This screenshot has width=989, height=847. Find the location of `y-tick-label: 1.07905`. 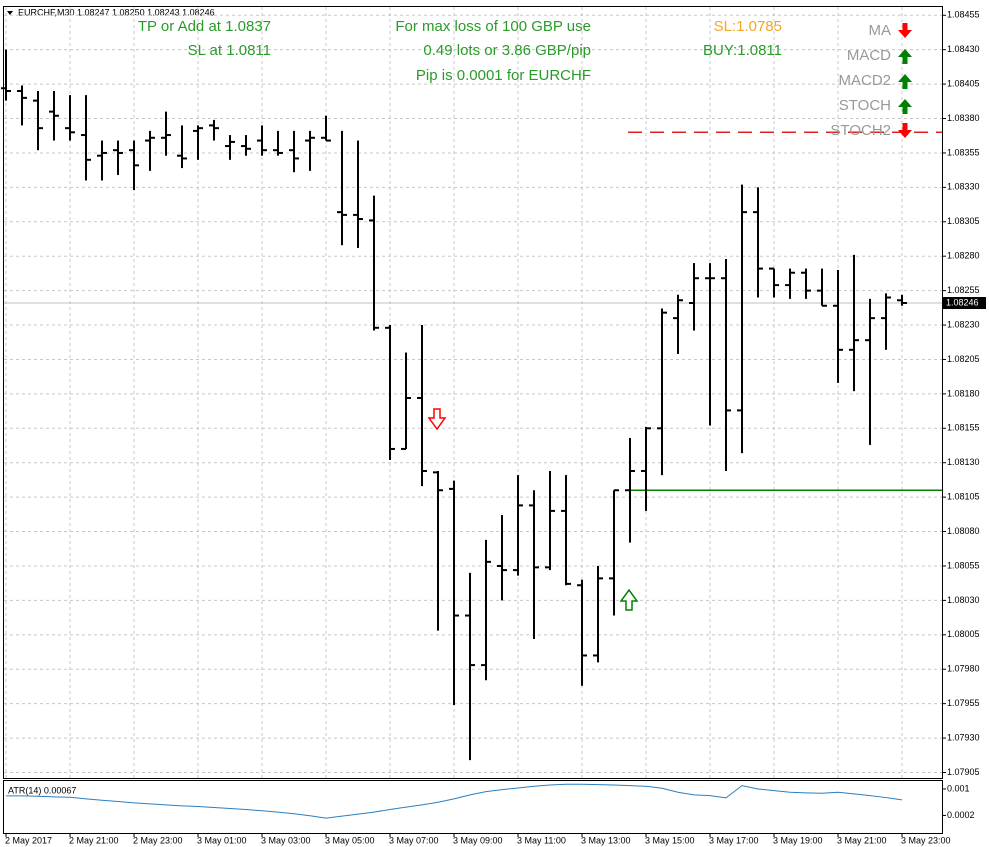

y-tick-label: 1.07905 is located at coordinates (963, 772).